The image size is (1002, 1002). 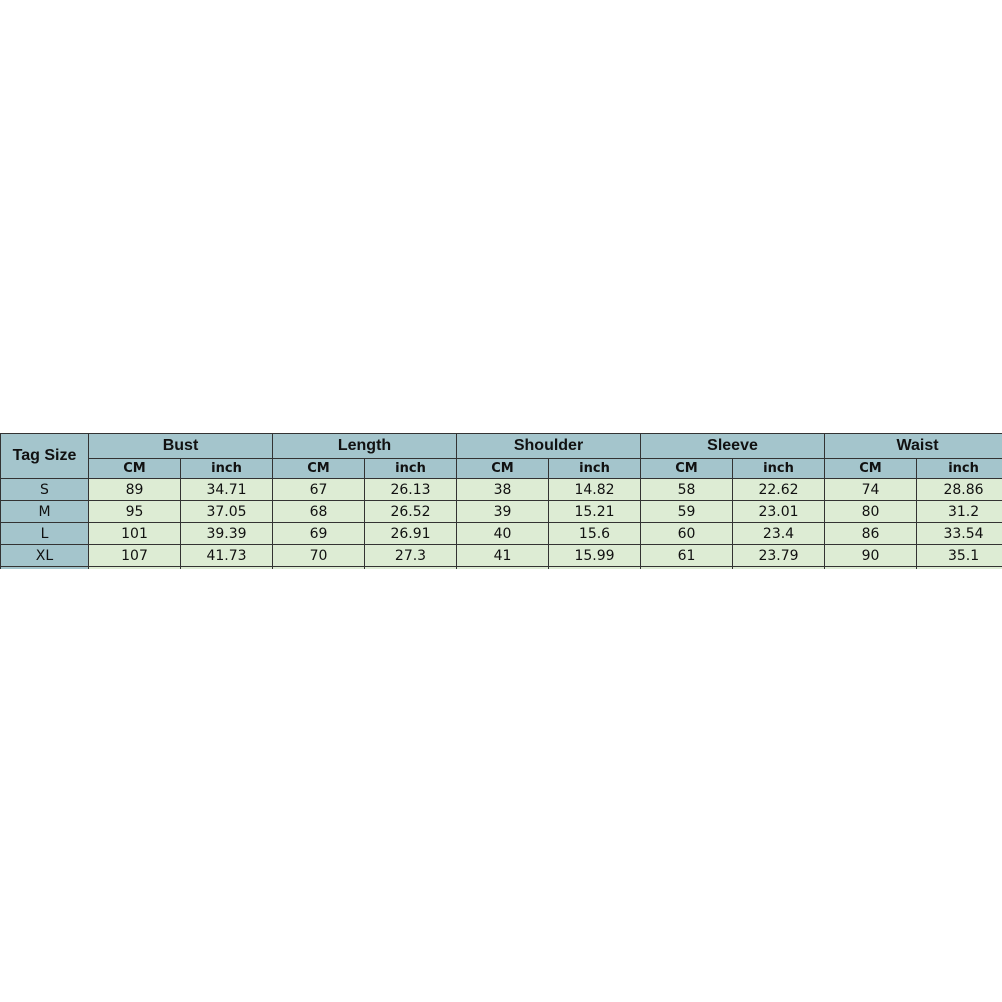 I want to click on value-cell: 15.21, so click(x=595, y=511).